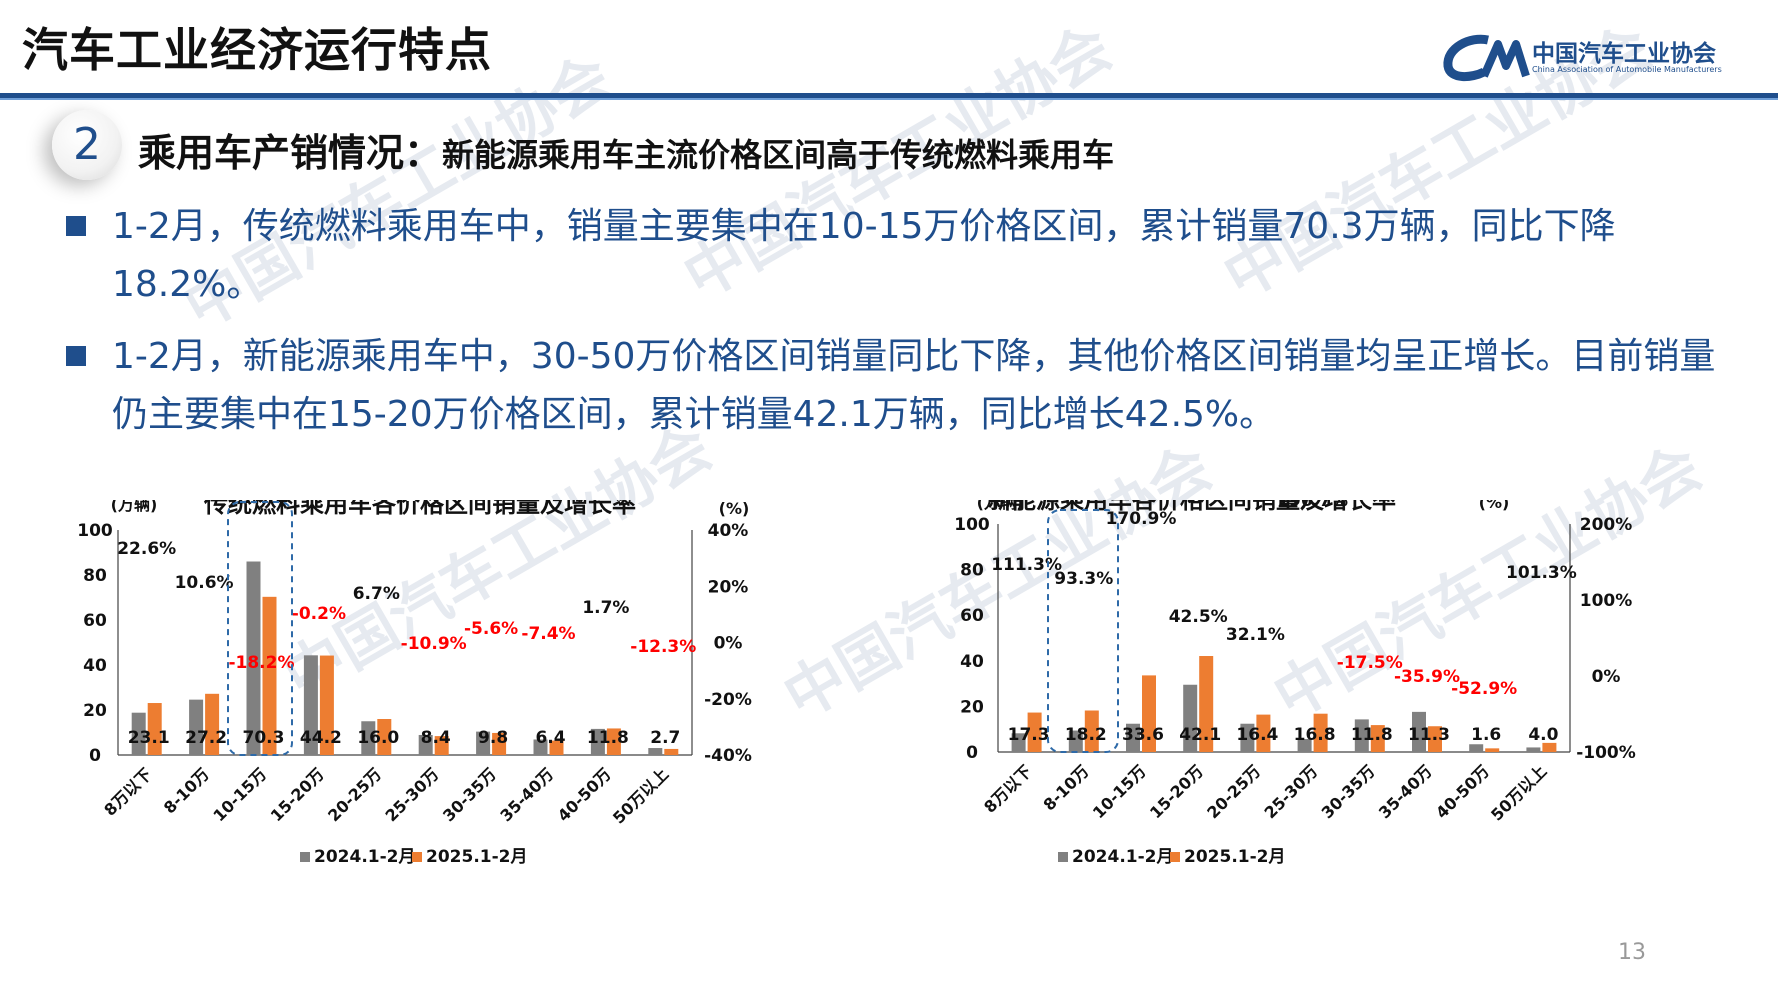 The image size is (1778, 1000). I want to click on y-tick-label-left: 60, so click(95, 621).